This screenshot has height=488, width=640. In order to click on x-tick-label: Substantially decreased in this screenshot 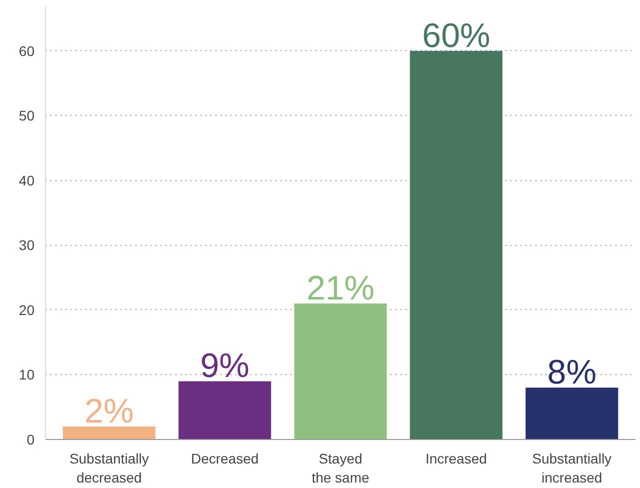, I will do `click(109, 468)`.